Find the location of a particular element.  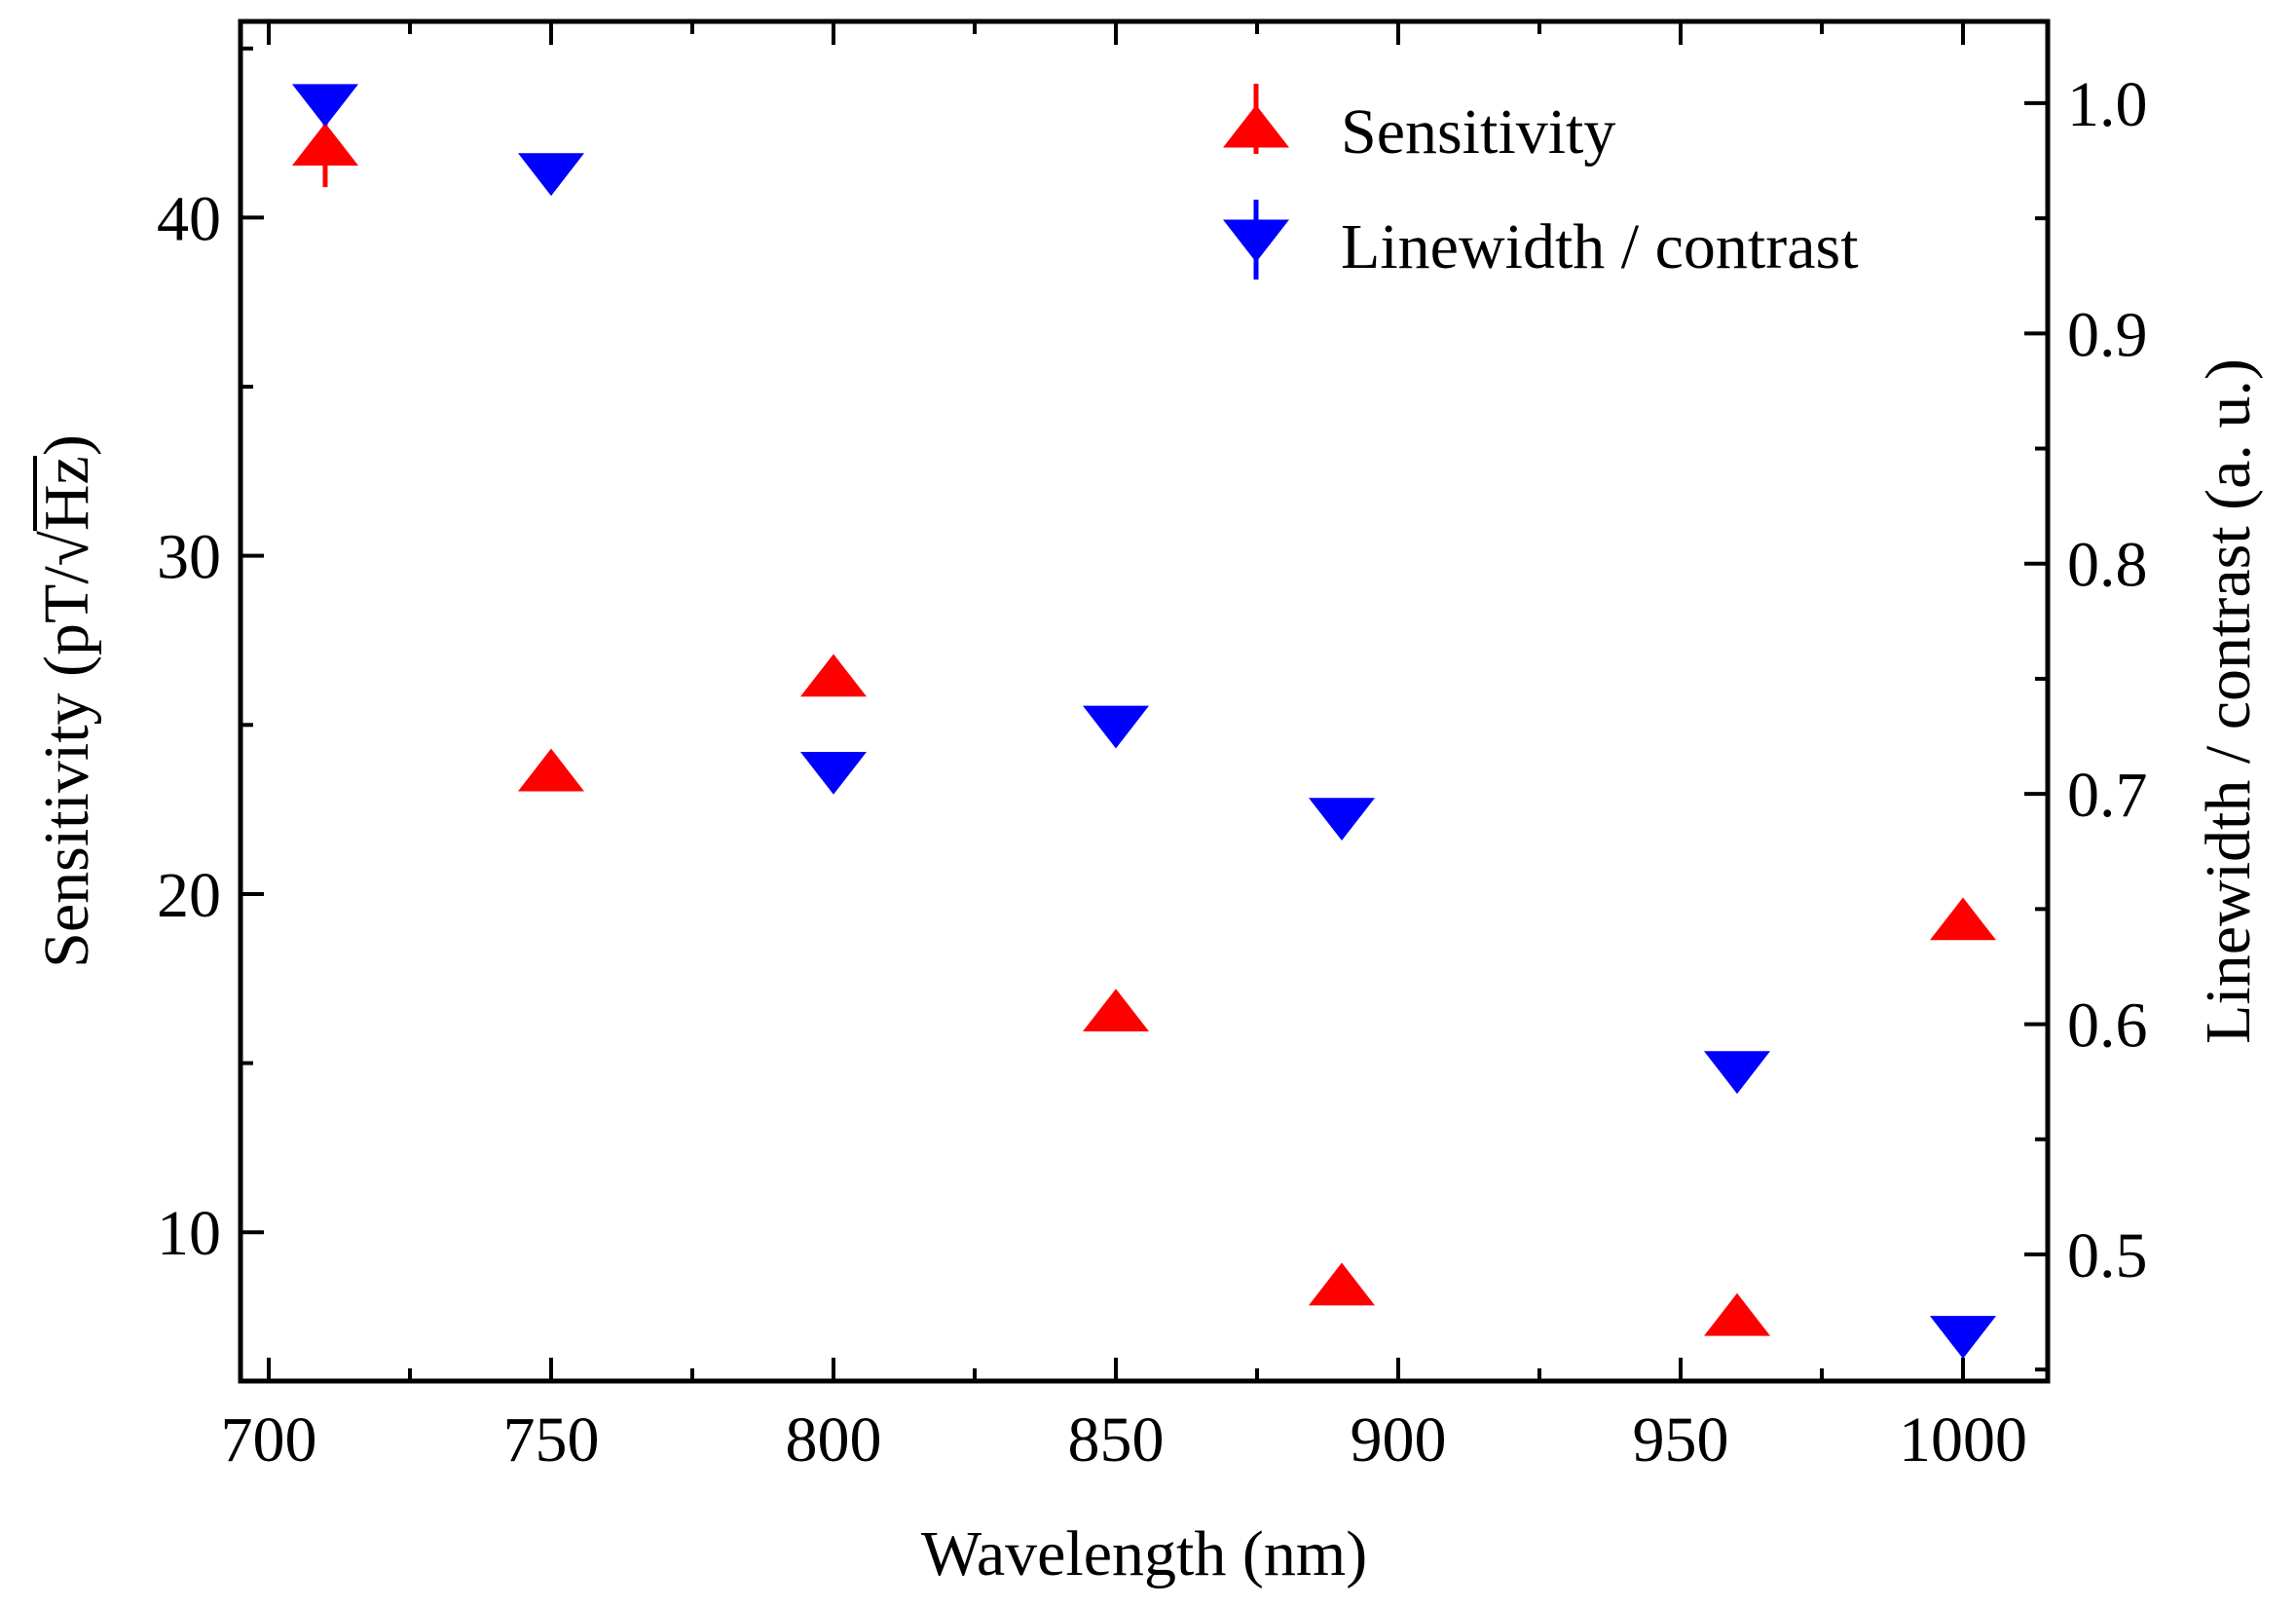

x-tick-label: 700 is located at coordinates (269, 1440).